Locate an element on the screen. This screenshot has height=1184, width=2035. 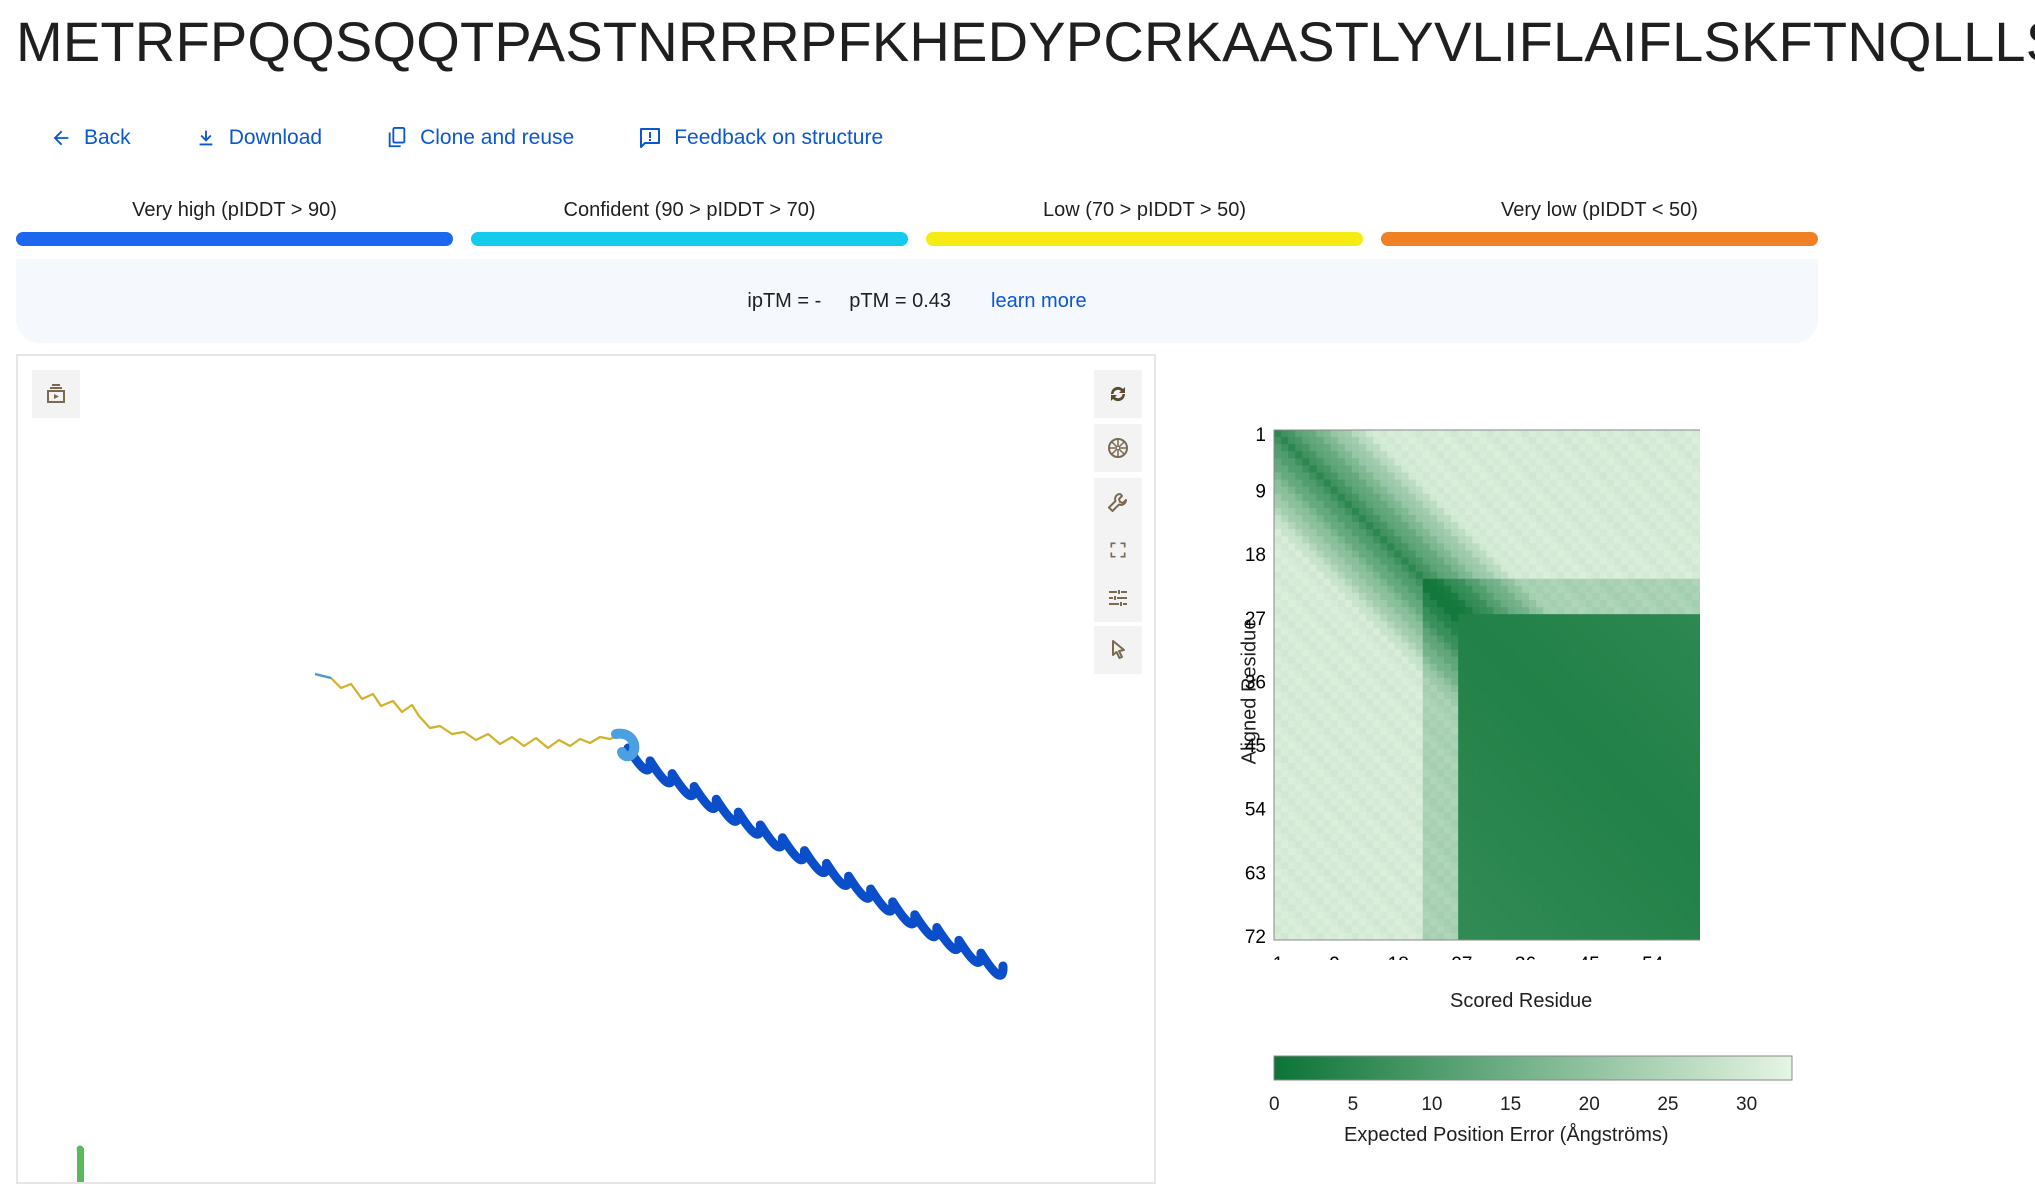
legend-low: Low (70 > pIDDT > 50) is located at coordinates (1144, 221).